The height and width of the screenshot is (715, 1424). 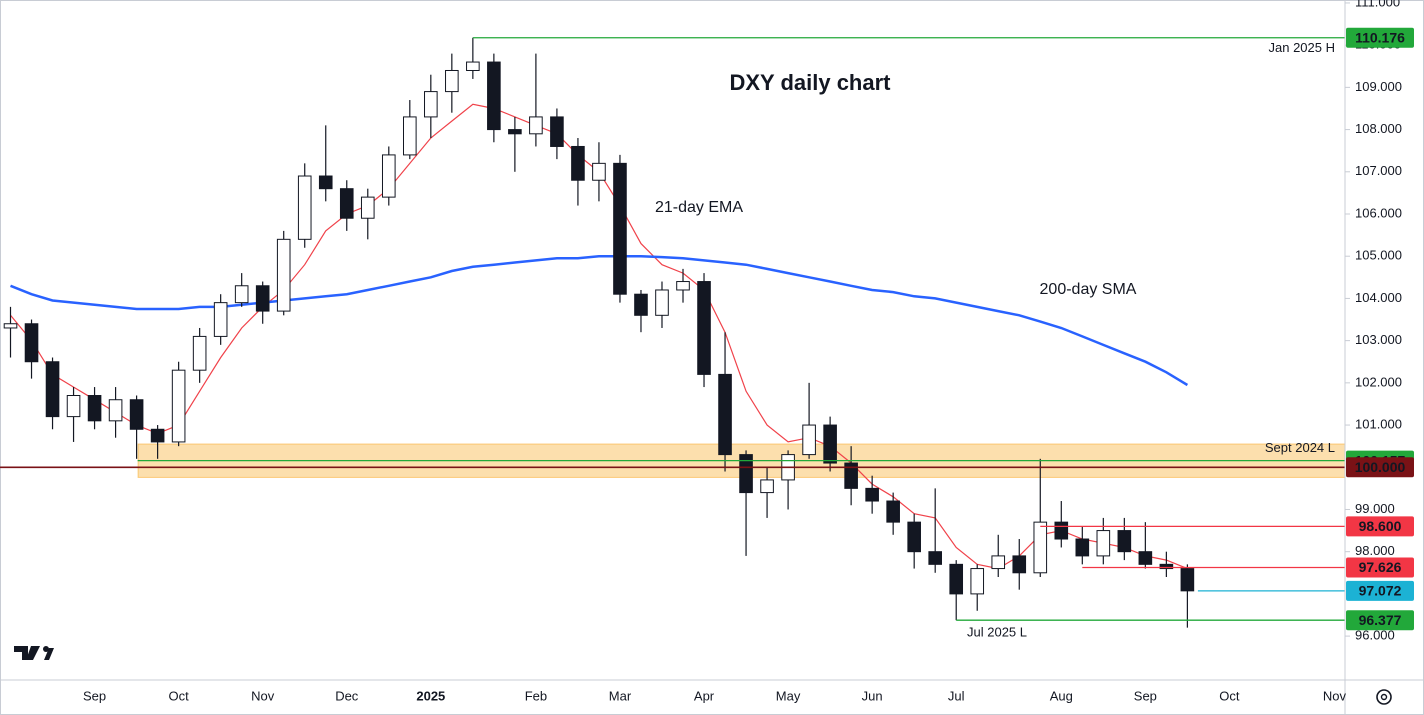 What do you see at coordinates (1378, 255) in the screenshot?
I see `y-tick-label: 105.000` at bounding box center [1378, 255].